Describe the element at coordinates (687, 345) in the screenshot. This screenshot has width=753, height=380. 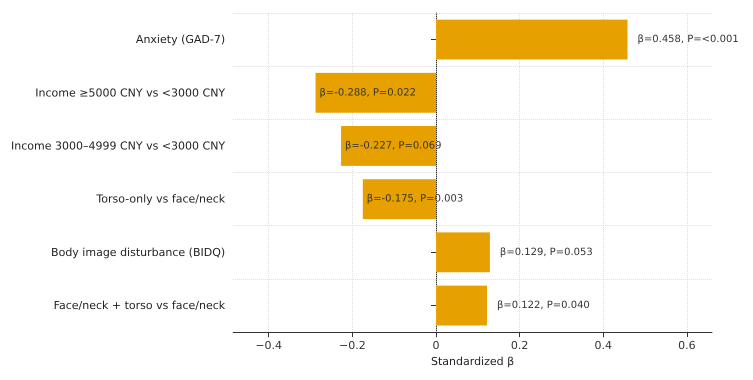
I see `x-tick-label: 0.6` at that location.